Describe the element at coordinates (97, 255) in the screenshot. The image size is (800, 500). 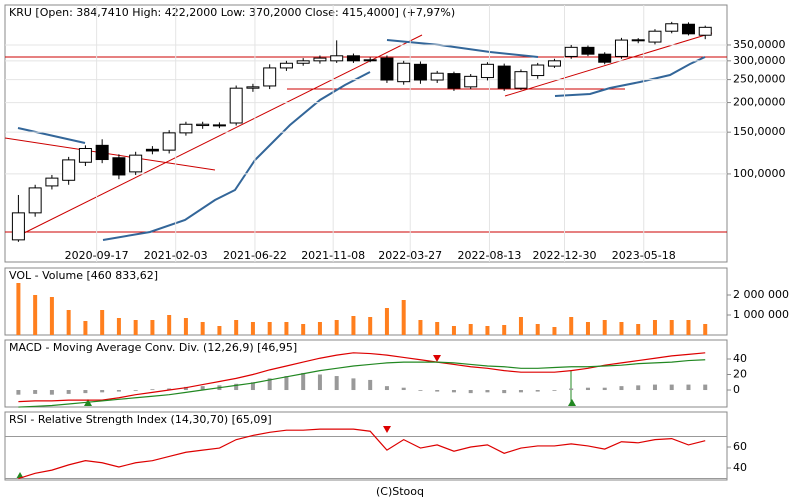
I see `x-tick-label: 2020-09-17` at that location.